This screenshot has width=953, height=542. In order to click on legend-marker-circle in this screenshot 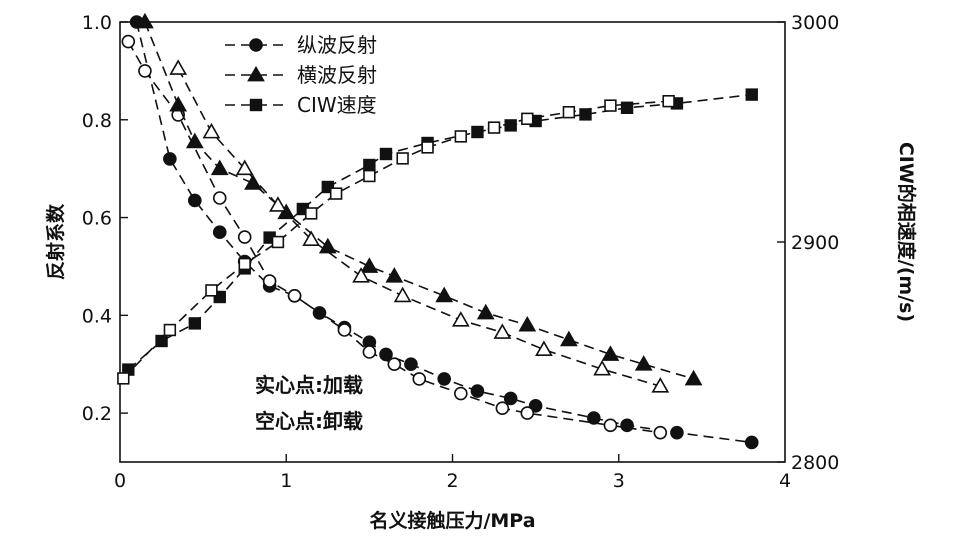, I will do `click(256, 45)`.